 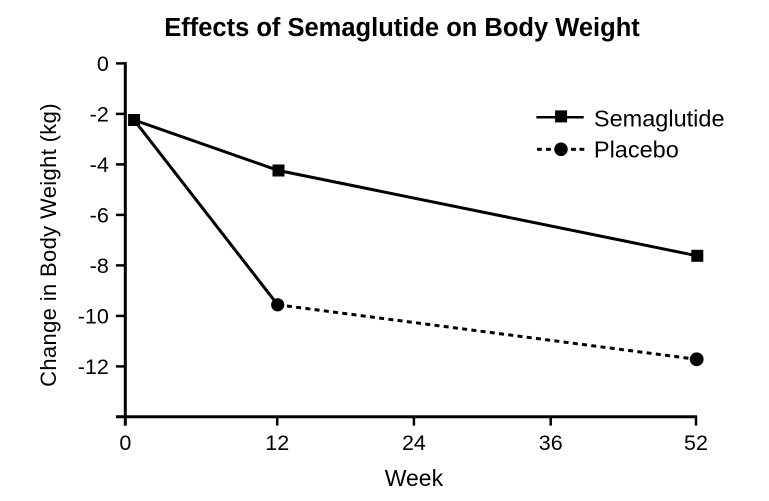 What do you see at coordinates (402, 28) in the screenshot?
I see `svg-text:Effects of Semaglutide on Body: Effects of Semaglutide on Body Weight` at bounding box center [402, 28].